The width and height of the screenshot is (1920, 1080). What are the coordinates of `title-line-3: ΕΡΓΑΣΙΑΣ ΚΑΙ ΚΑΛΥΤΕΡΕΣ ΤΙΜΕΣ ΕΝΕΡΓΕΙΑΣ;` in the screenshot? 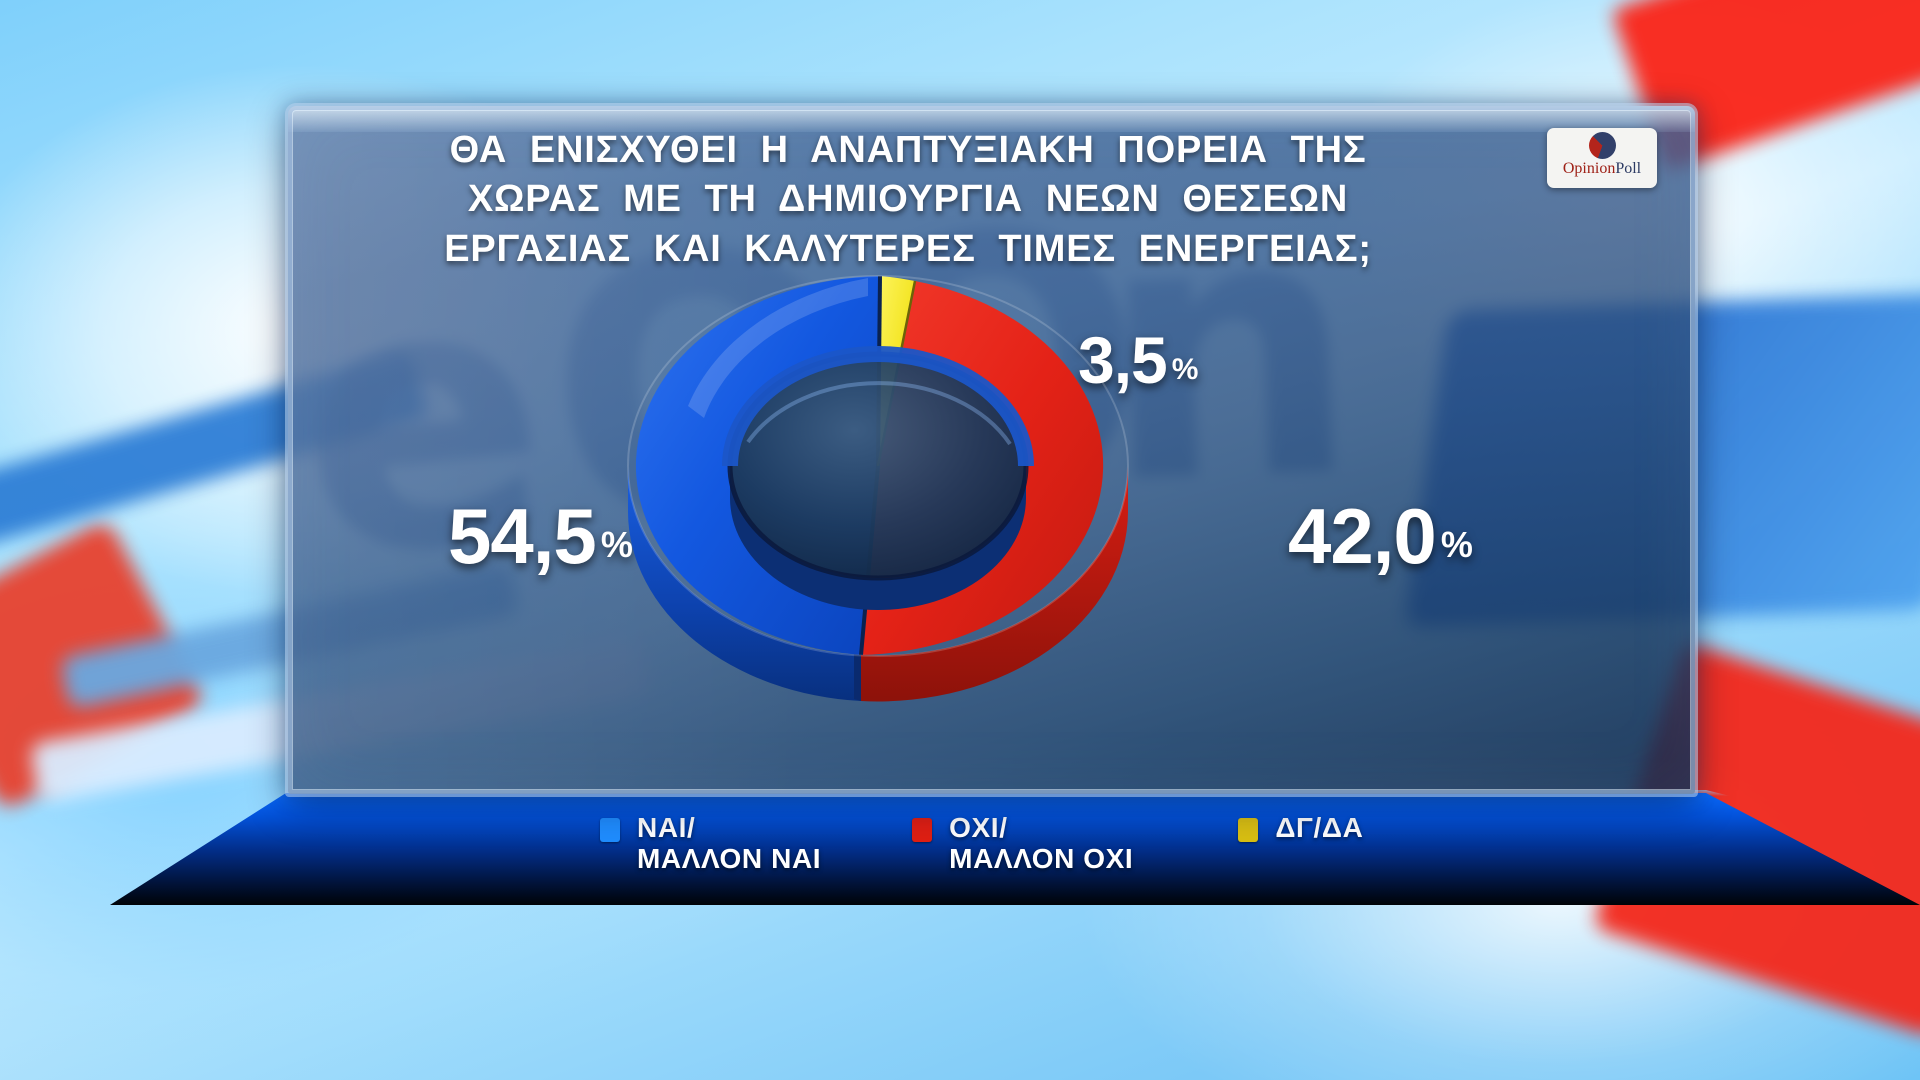 It's located at (908, 248).